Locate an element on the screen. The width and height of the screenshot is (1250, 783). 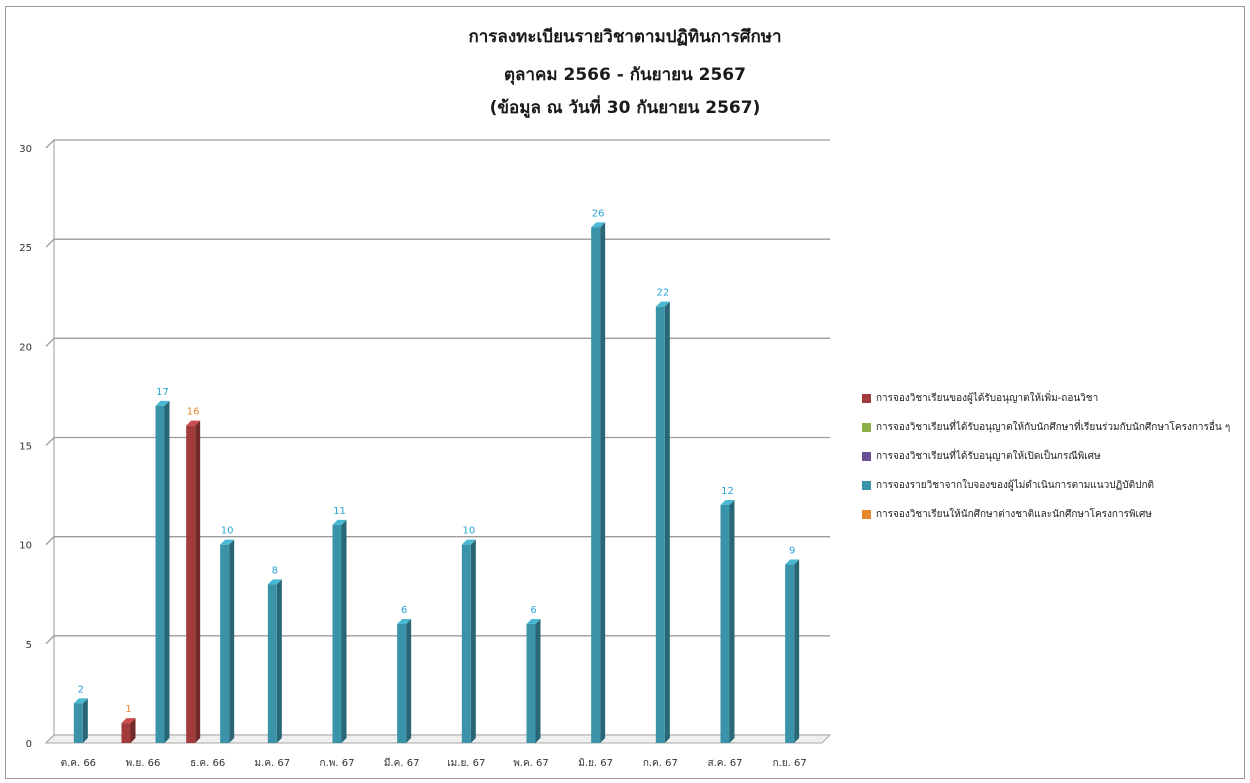
data-label: 26 is located at coordinates (598, 213).